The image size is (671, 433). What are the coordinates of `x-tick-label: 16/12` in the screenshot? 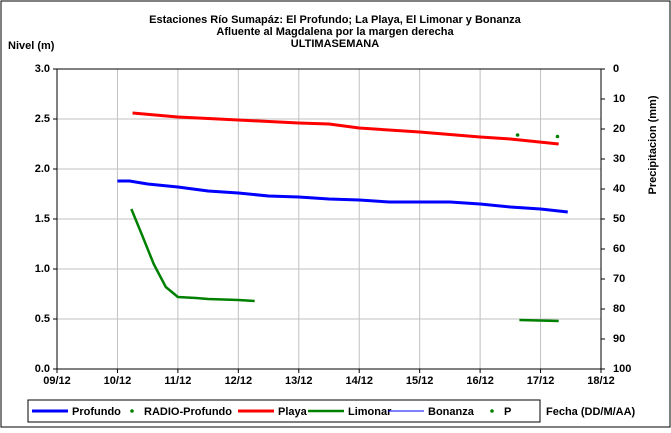 It's located at (480, 381).